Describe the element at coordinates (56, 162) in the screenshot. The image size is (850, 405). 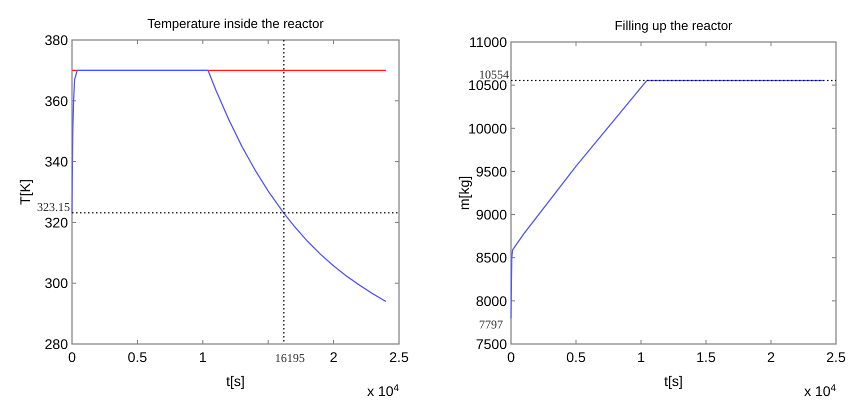
I see `y-tick-label: 340` at that location.